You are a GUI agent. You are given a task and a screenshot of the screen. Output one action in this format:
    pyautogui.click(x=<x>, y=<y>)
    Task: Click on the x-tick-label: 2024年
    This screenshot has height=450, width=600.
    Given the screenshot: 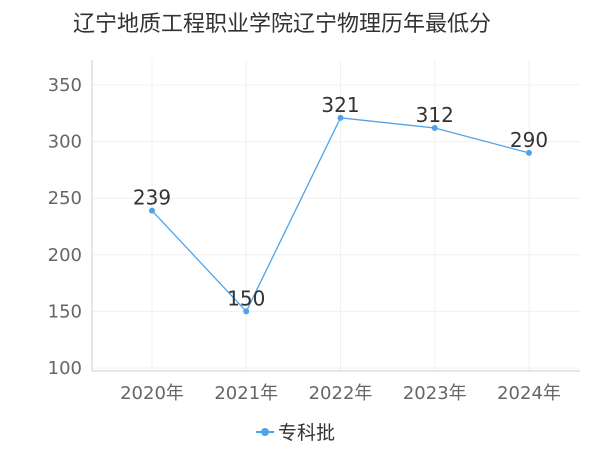 What is the action you would take?
    pyautogui.click(x=529, y=393)
    